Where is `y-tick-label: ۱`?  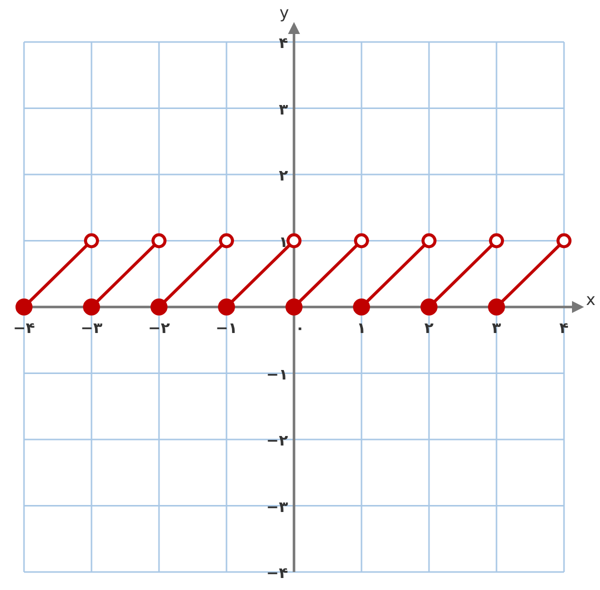
y-tick-label: ۱ is located at coordinates (283, 241).